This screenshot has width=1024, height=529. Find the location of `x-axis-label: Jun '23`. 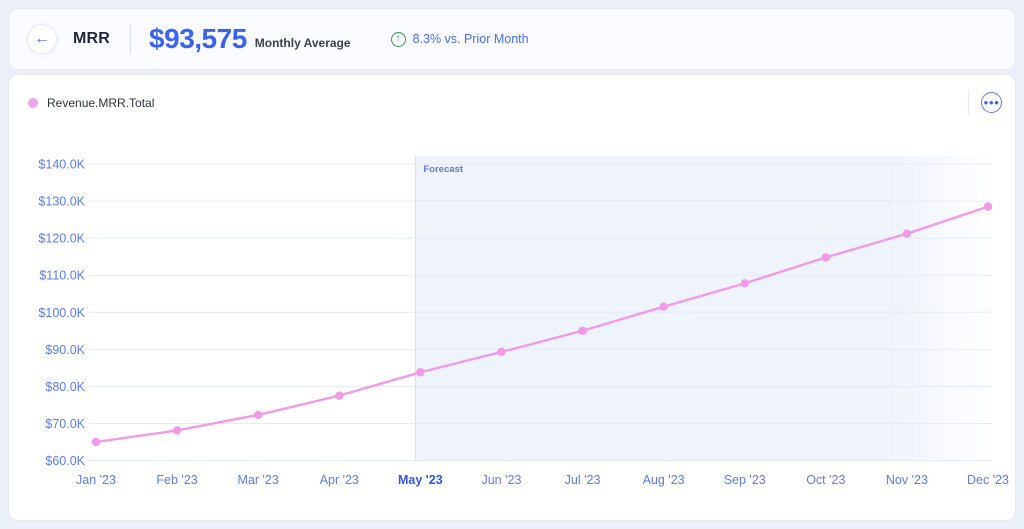

x-axis-label: Jun '23 is located at coordinates (501, 480).